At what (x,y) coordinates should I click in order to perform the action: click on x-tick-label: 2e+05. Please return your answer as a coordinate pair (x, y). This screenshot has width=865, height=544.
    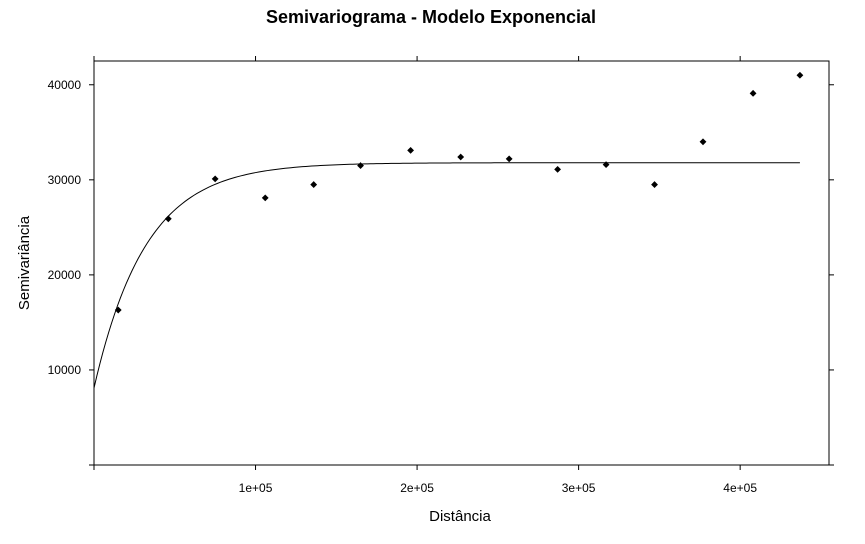
    Looking at the image, I should click on (417, 488).